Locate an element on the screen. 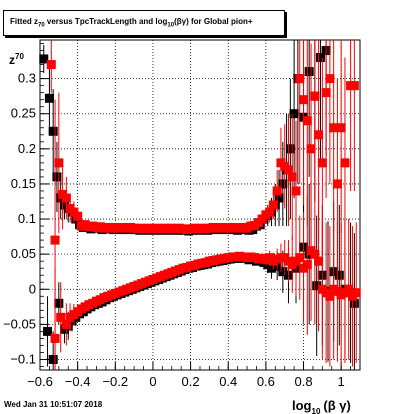  y-tick-label: 0.05 is located at coordinates (23, 253).